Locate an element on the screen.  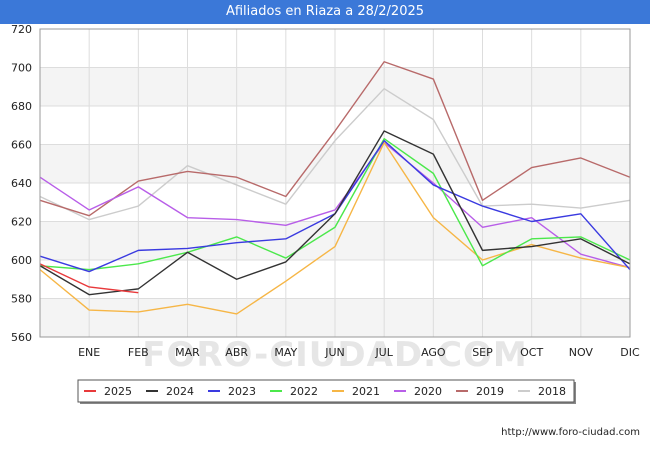
x-tick-label: ABR is located at coordinates (236, 352).